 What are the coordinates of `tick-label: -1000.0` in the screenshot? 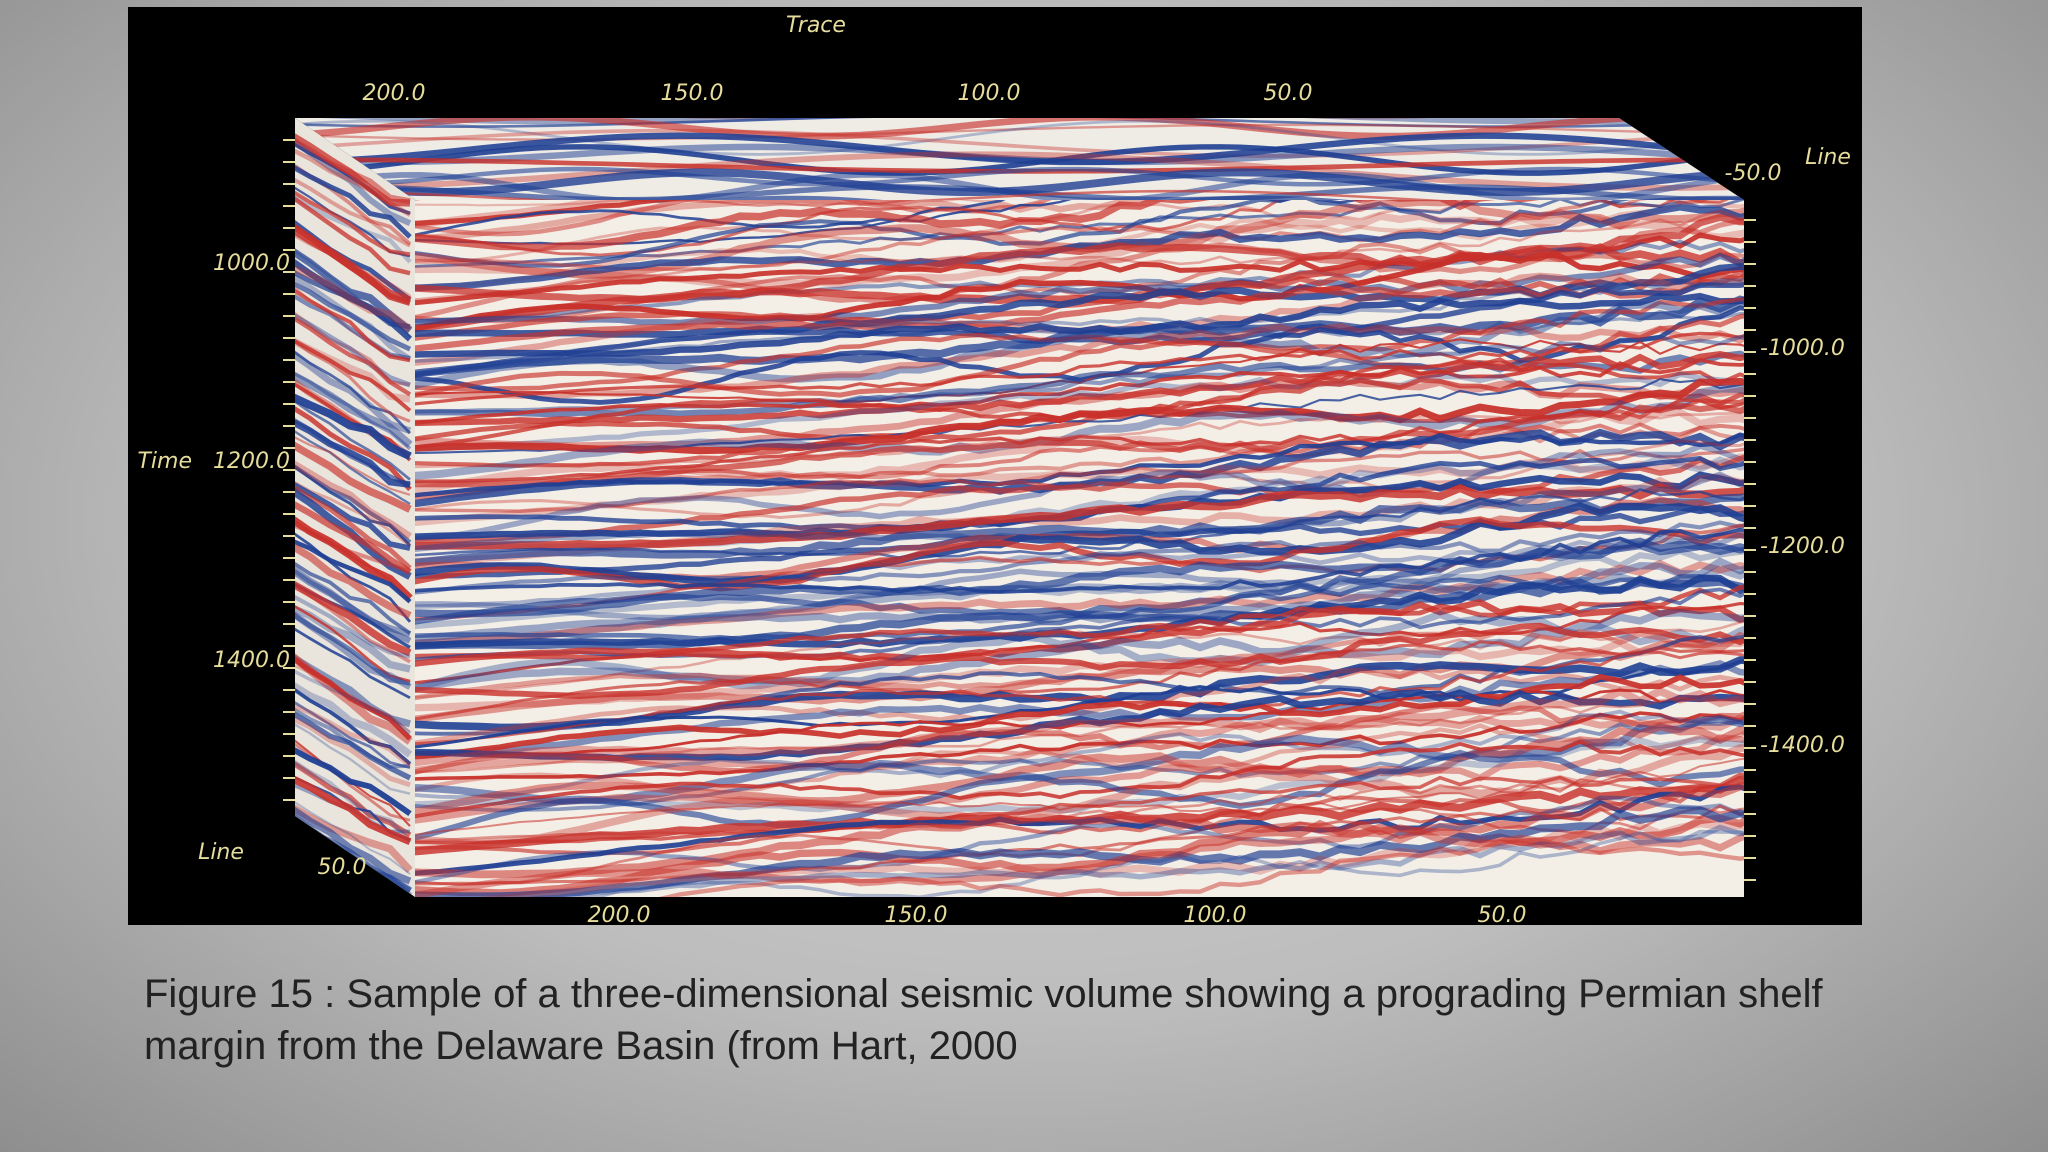 It's located at (1802, 348).